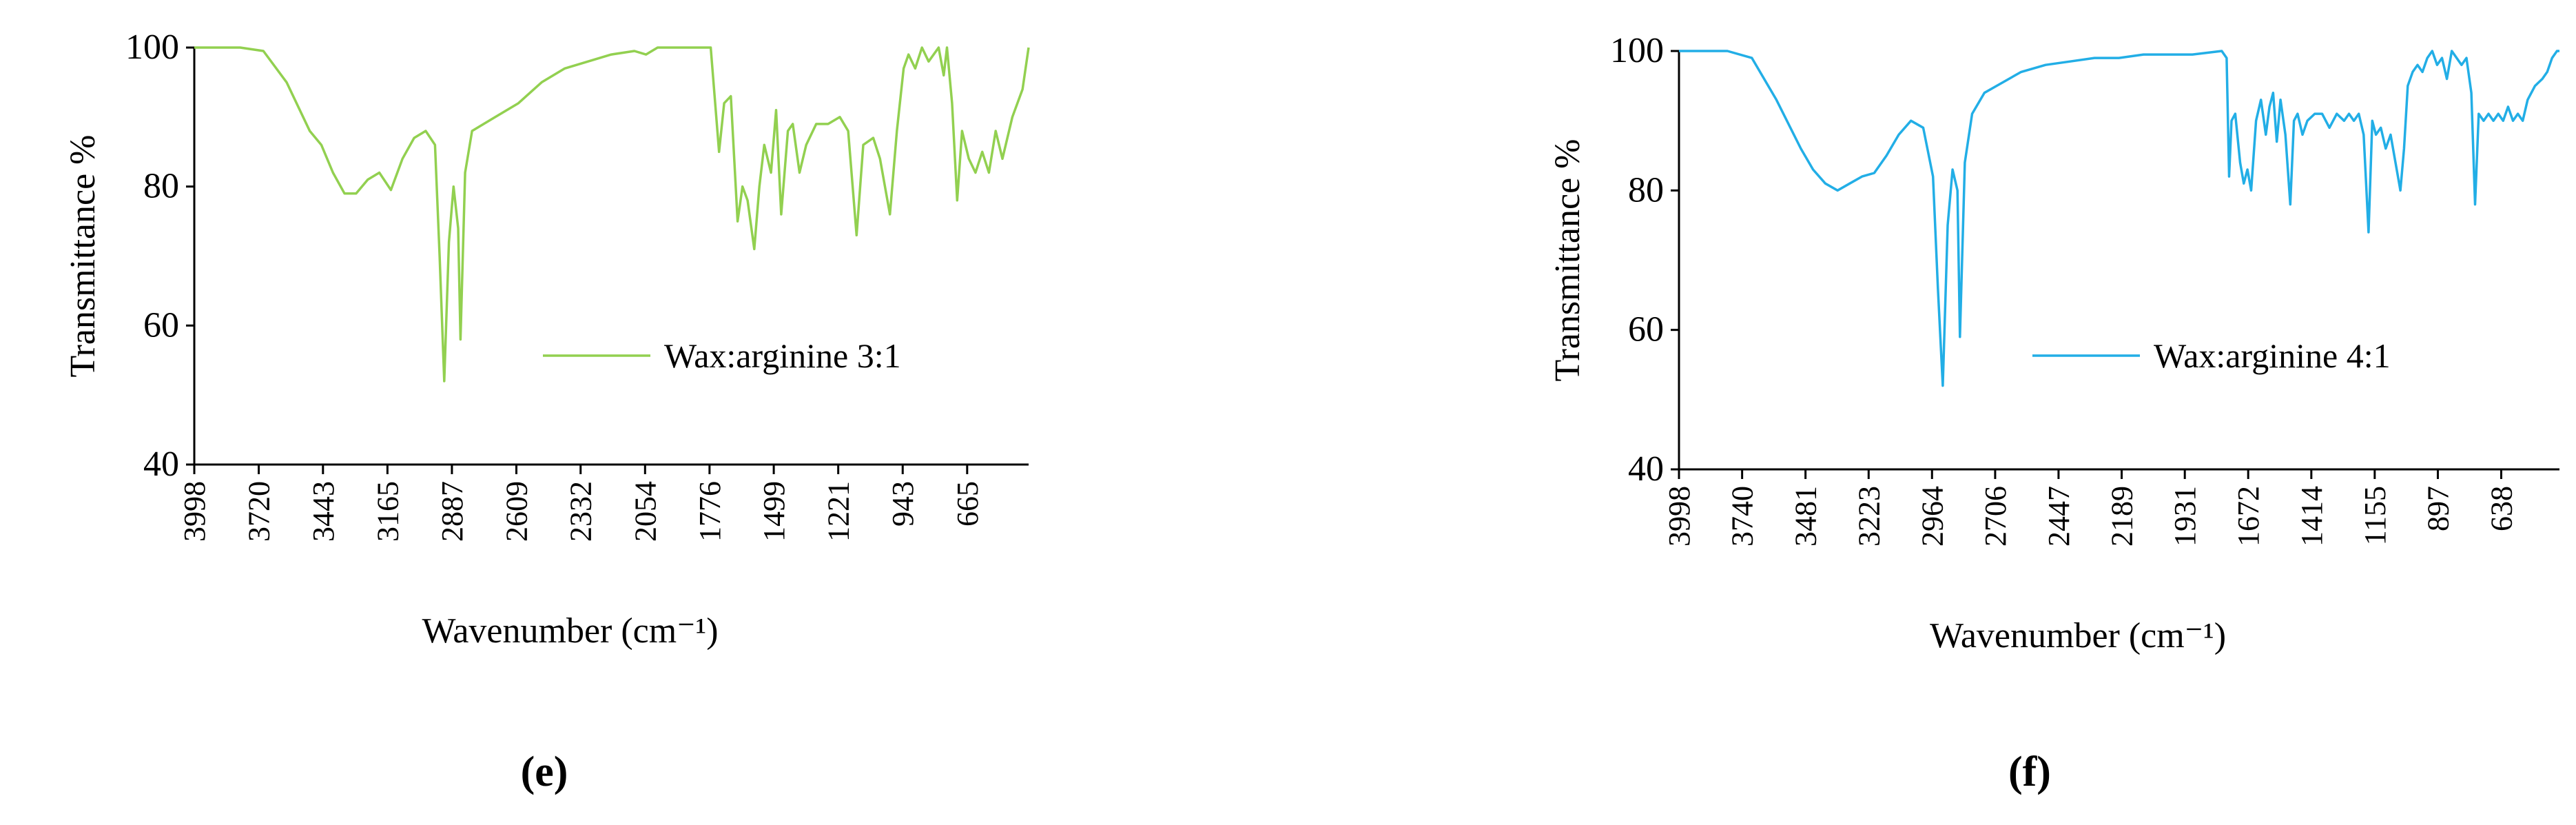  What do you see at coordinates (387, 511) in the screenshot?
I see `x-tick-label: 3165` at bounding box center [387, 511].